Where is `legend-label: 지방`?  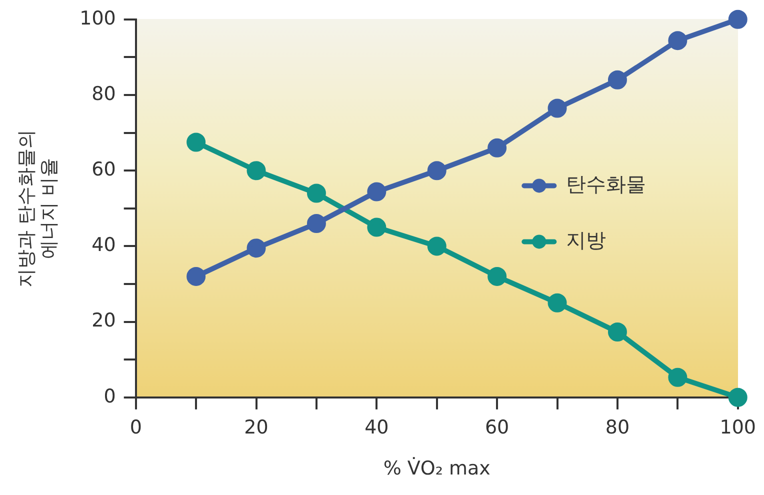 legend-label: 지방 is located at coordinates (586, 240).